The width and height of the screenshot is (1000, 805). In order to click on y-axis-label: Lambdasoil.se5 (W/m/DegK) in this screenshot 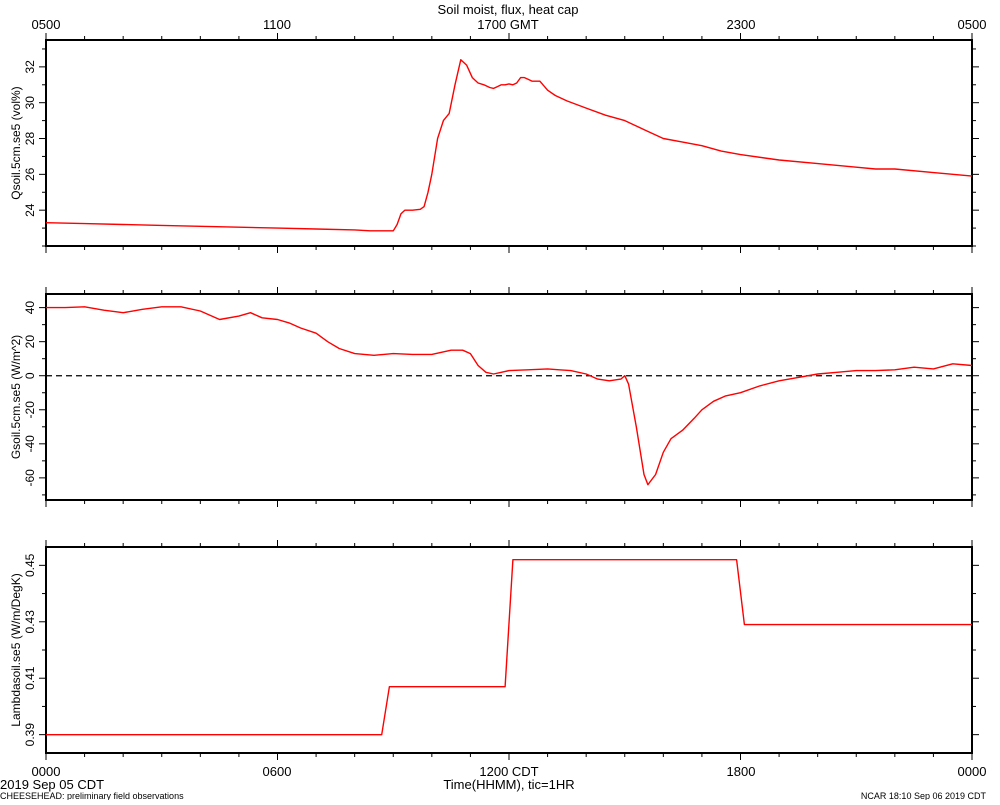, I will do `click(16, 649)`.